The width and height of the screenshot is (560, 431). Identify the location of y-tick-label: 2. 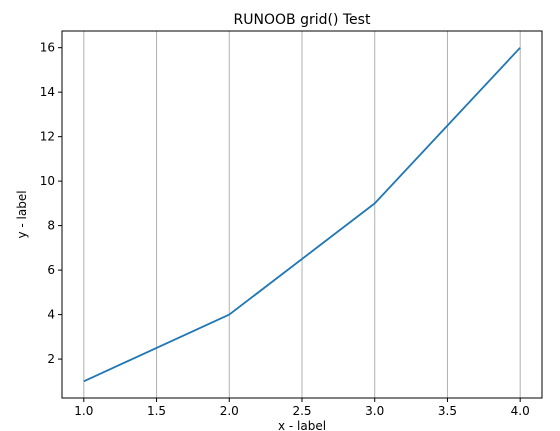
(51, 359).